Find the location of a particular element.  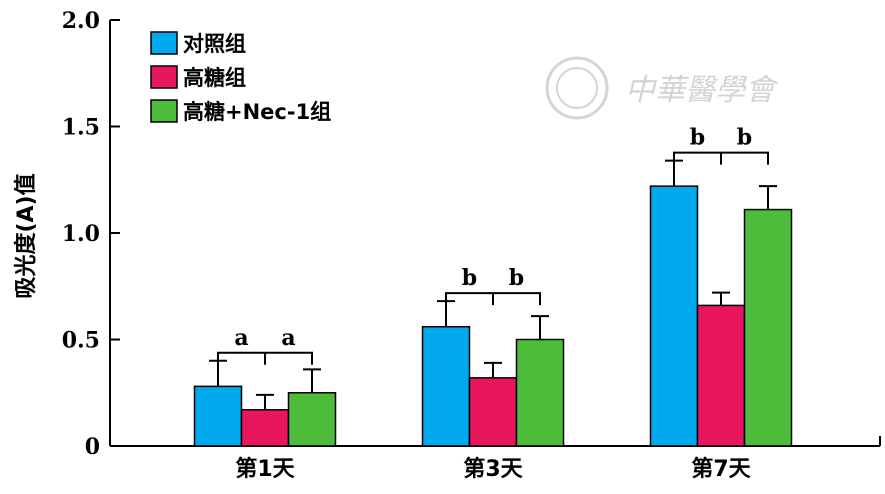

y-axis-label: 吸光度(A)值 is located at coordinates (26, 235).